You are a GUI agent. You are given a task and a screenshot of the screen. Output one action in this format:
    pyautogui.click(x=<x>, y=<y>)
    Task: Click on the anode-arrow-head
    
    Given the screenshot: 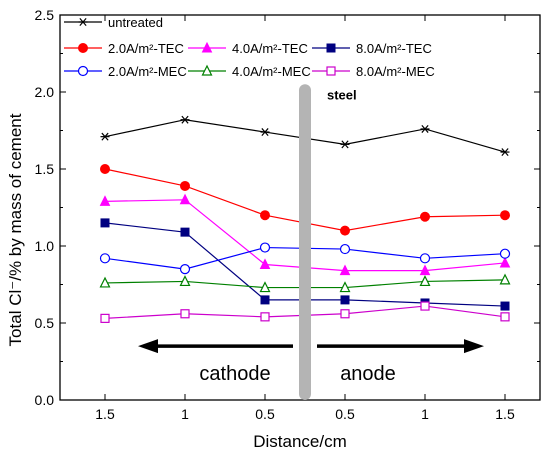 What is the action you would take?
    pyautogui.click(x=474, y=346)
    